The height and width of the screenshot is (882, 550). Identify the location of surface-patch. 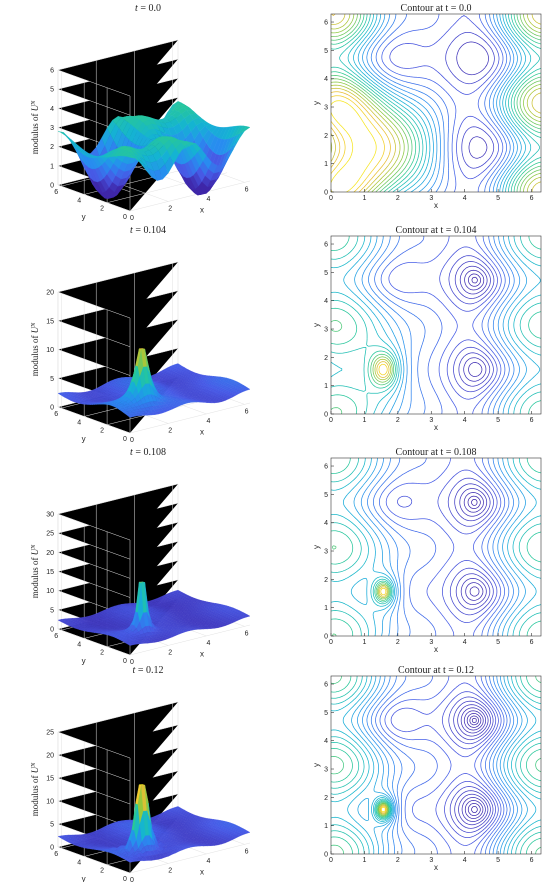
(247, 389).